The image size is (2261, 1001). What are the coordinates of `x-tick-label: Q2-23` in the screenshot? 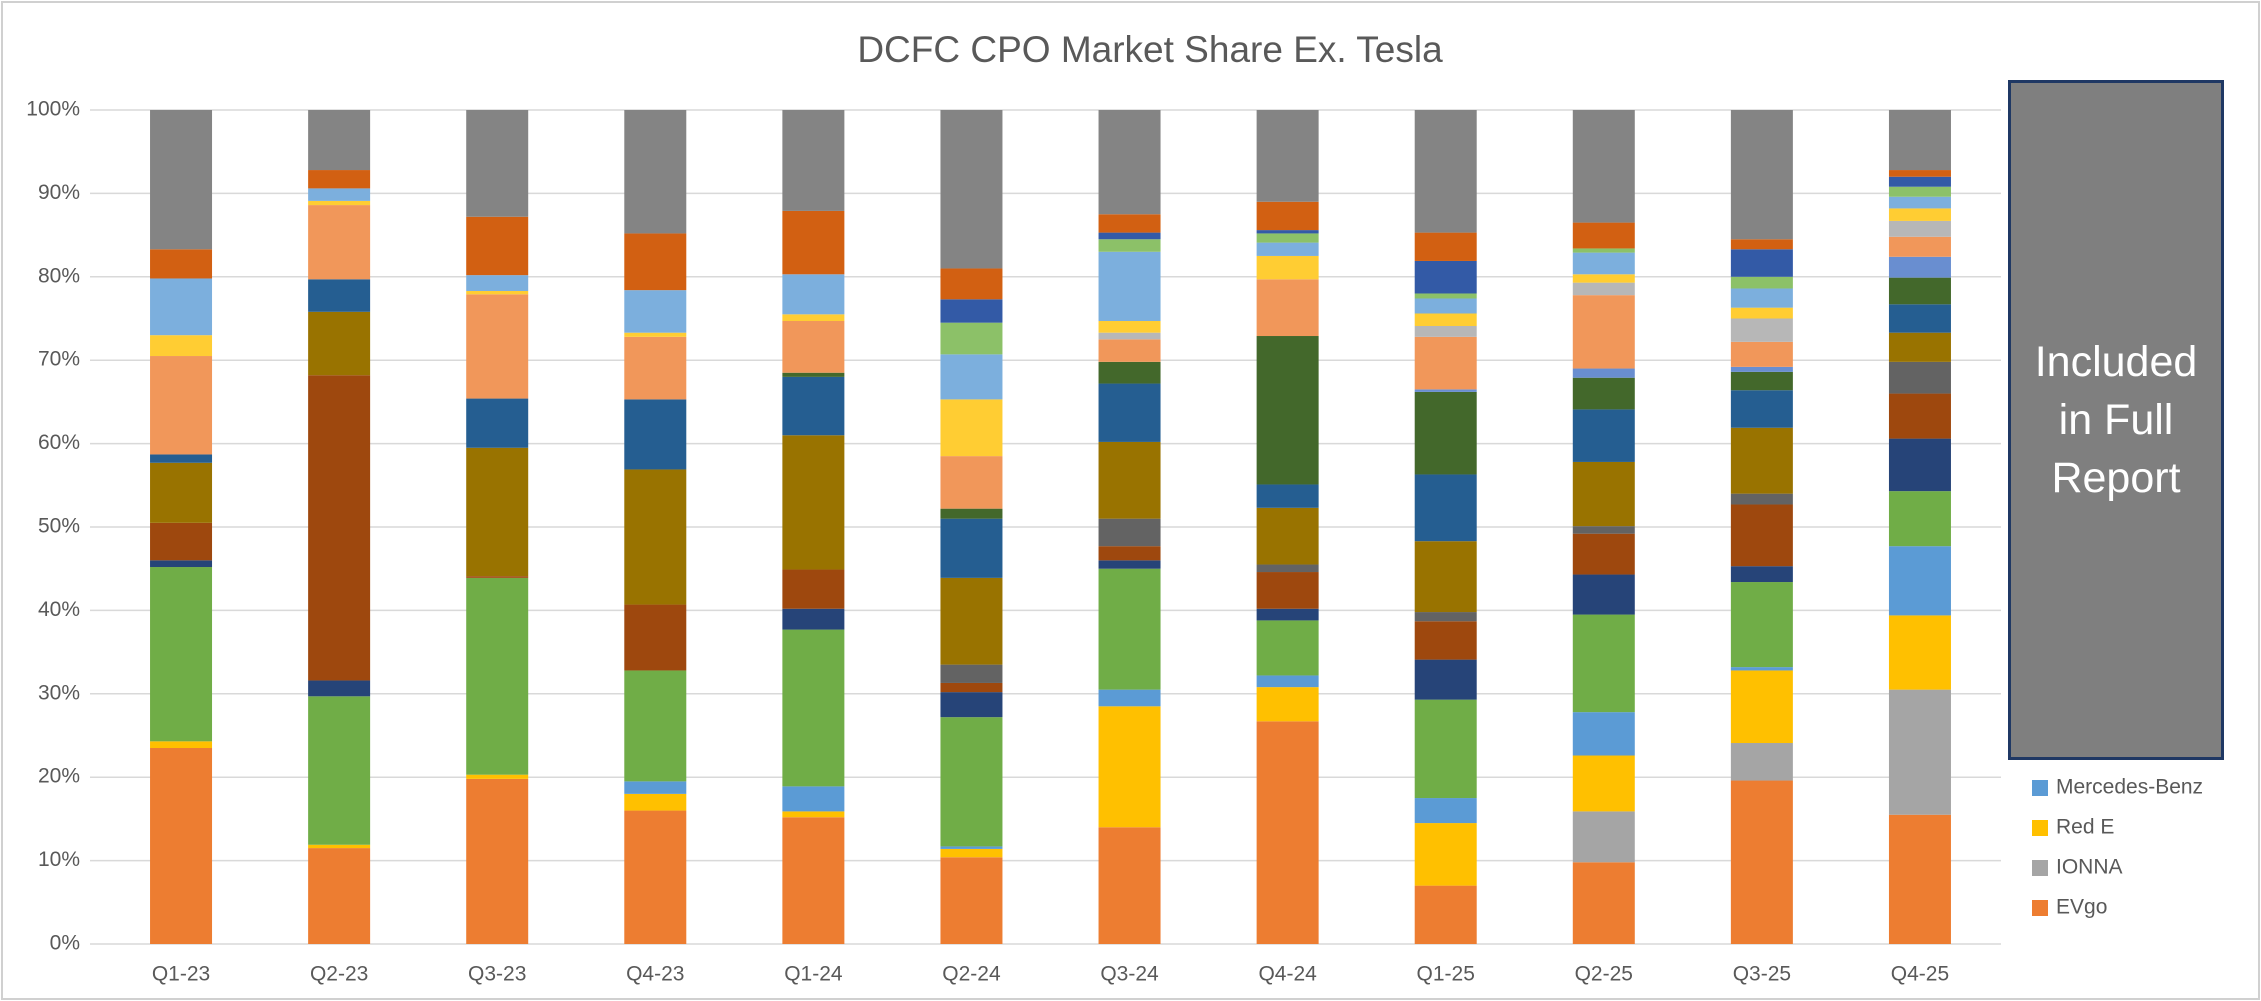 It's located at (339, 974).